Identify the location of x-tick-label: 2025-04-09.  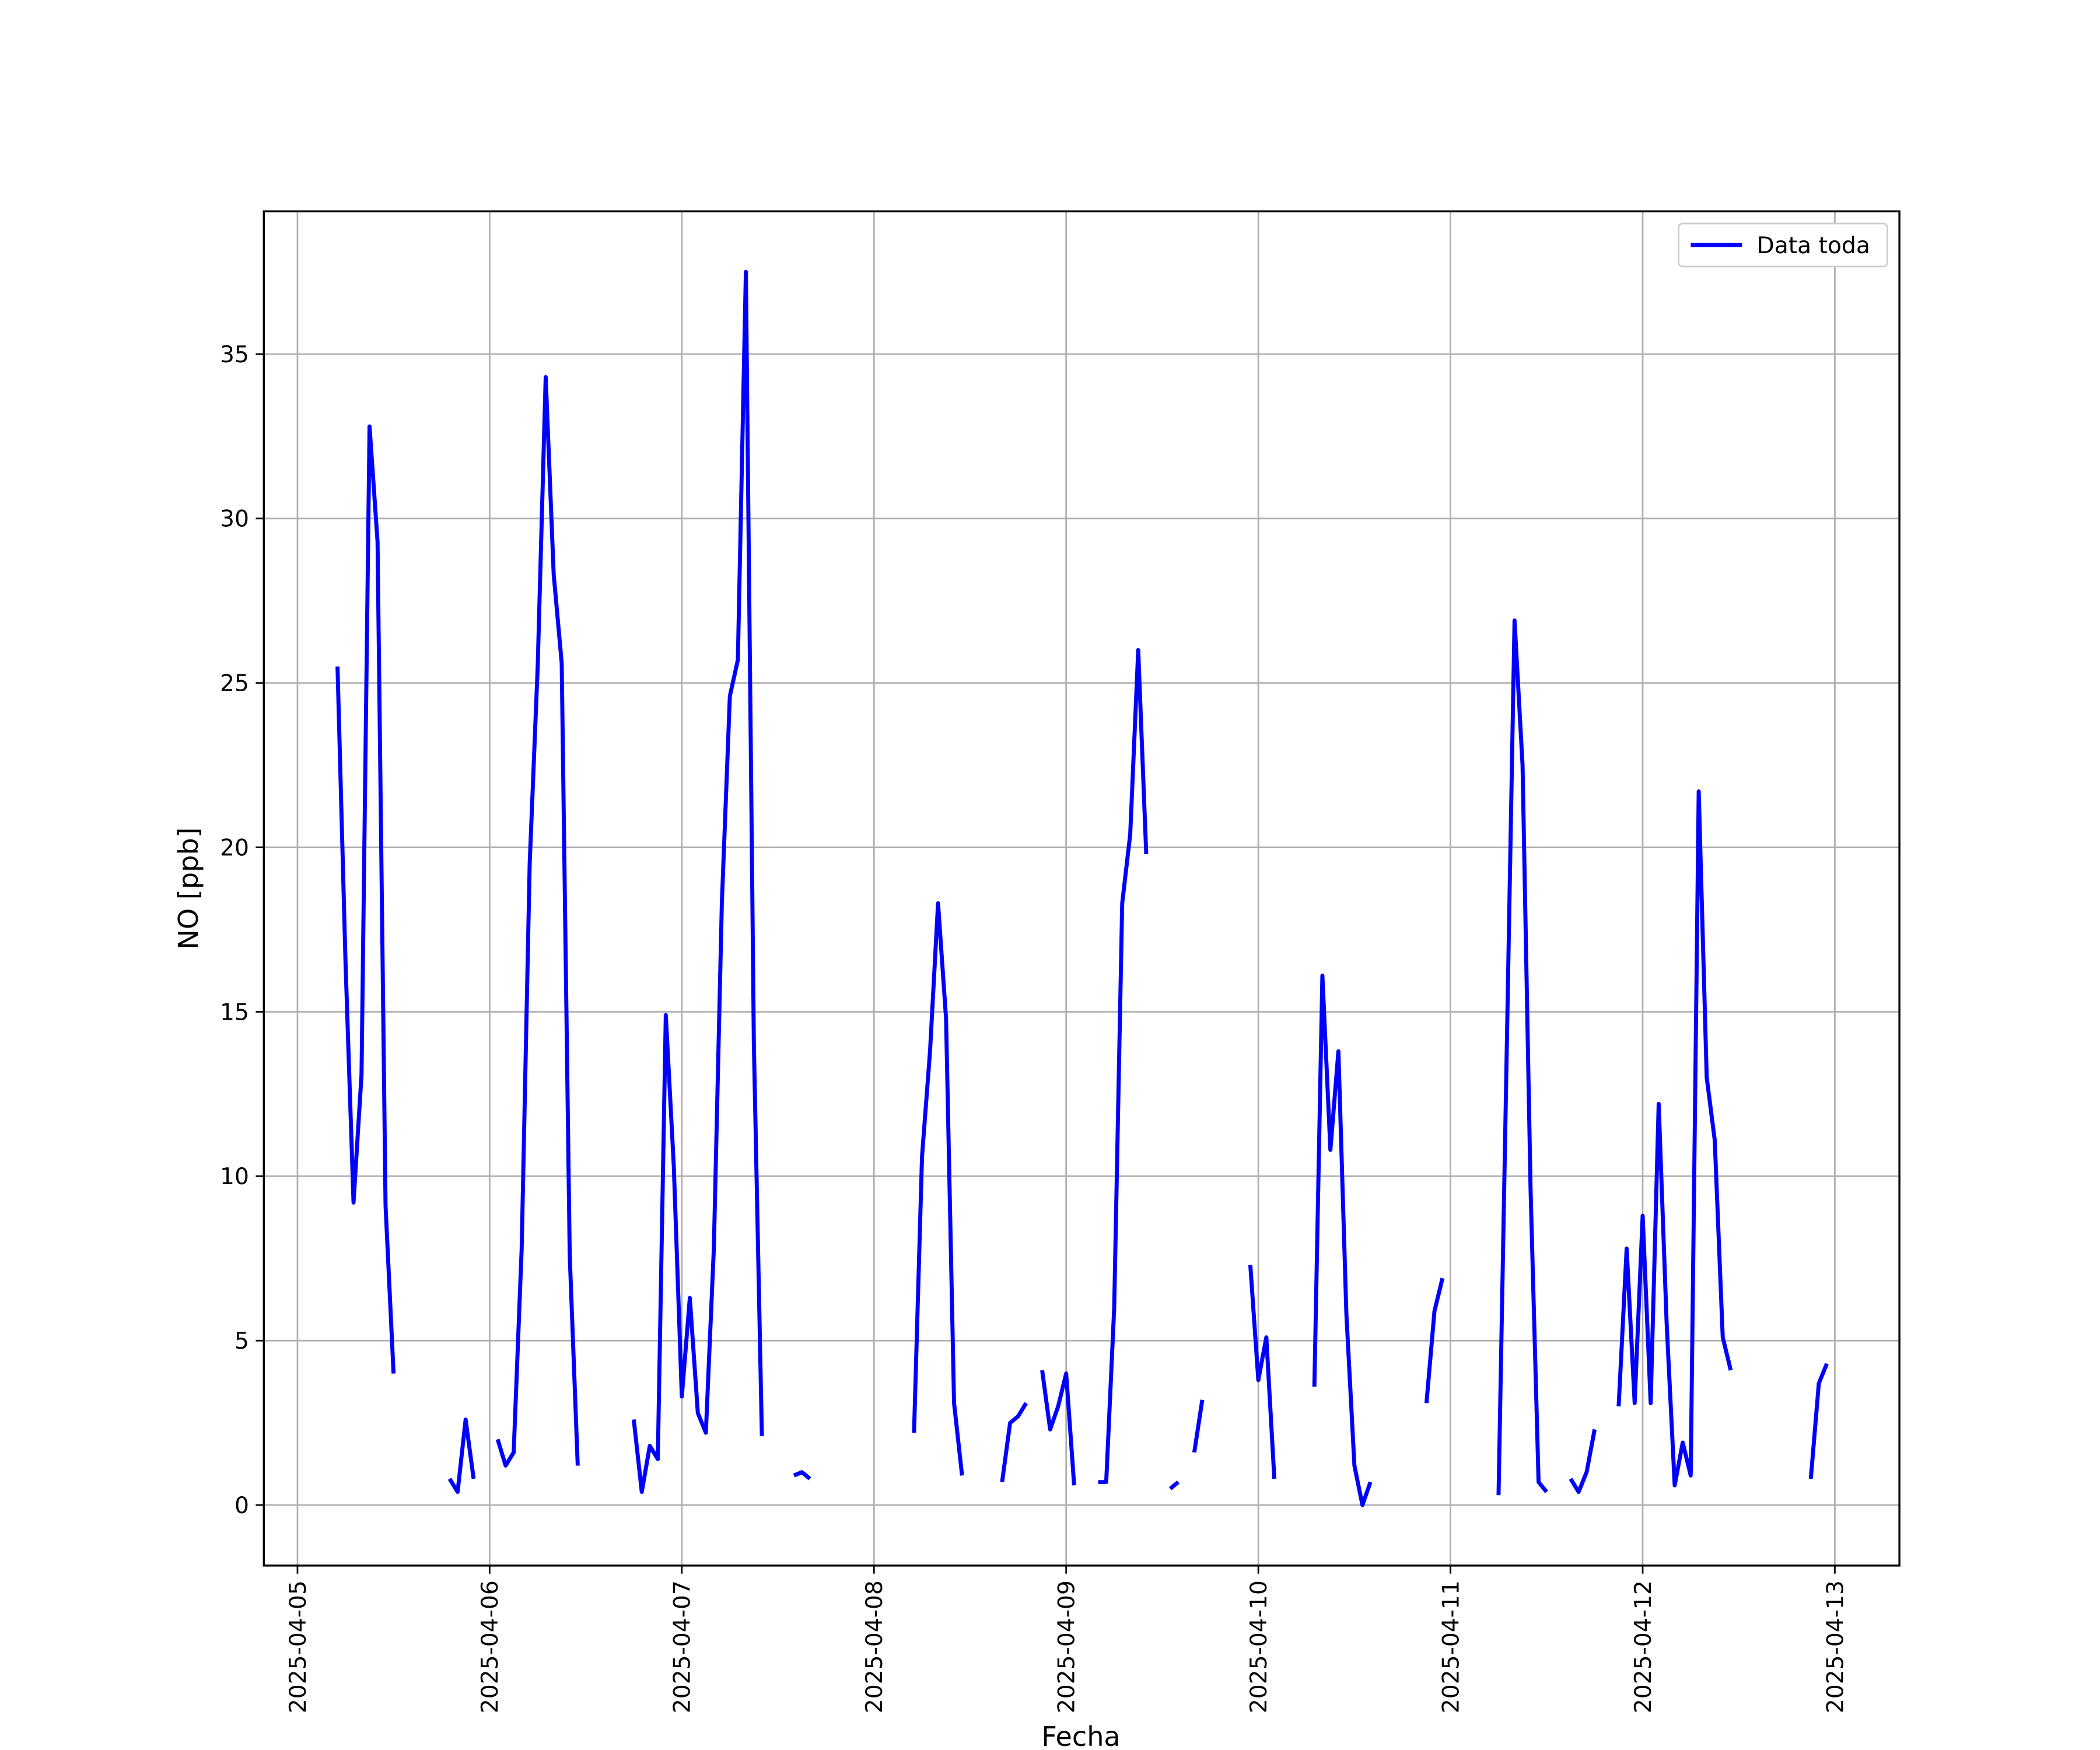
(1067, 1646).